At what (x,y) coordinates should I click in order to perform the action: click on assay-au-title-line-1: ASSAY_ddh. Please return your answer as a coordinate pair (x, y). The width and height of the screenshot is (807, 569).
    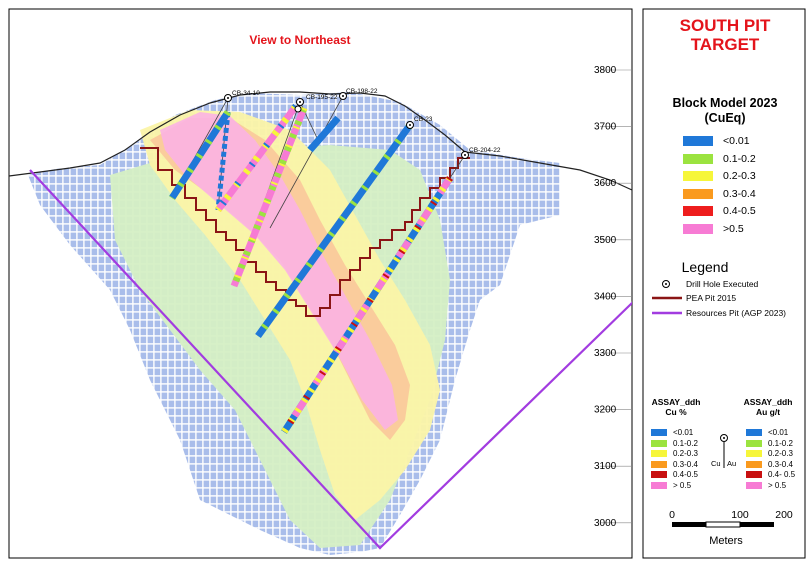
    Looking at the image, I should click on (768, 402).